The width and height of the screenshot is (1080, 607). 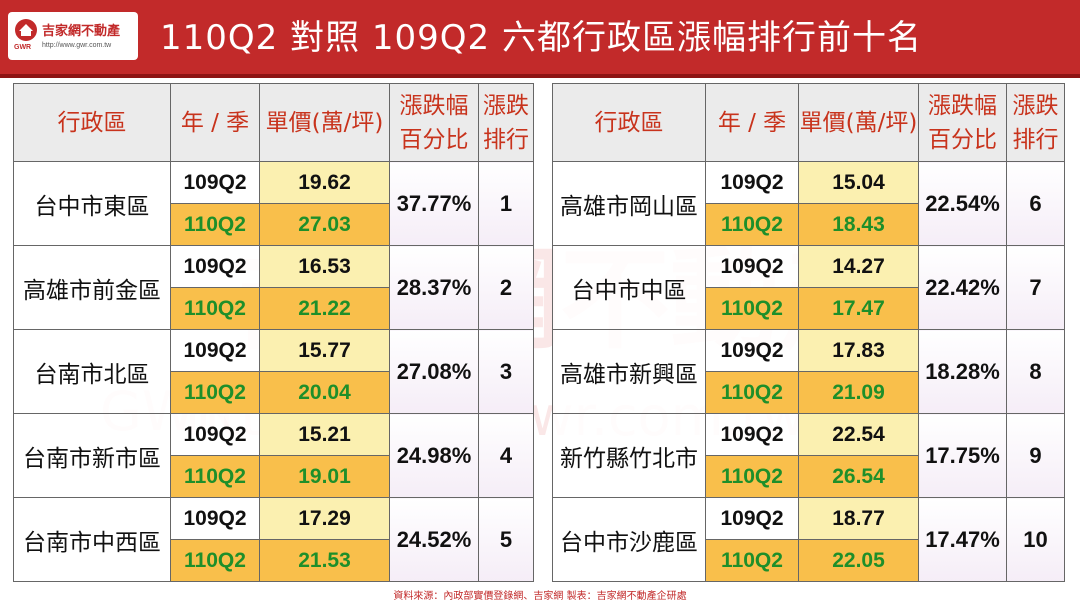 What do you see at coordinates (962, 539) in the screenshot?
I see `pct-cell: 17.47%` at bounding box center [962, 539].